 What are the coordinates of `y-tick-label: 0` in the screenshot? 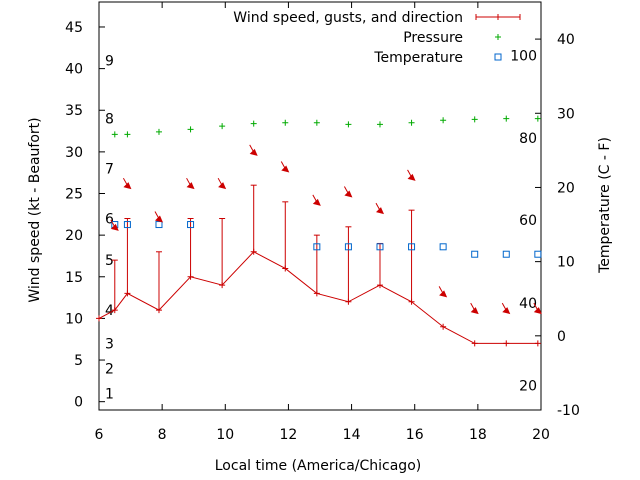 It's located at (78, 403).